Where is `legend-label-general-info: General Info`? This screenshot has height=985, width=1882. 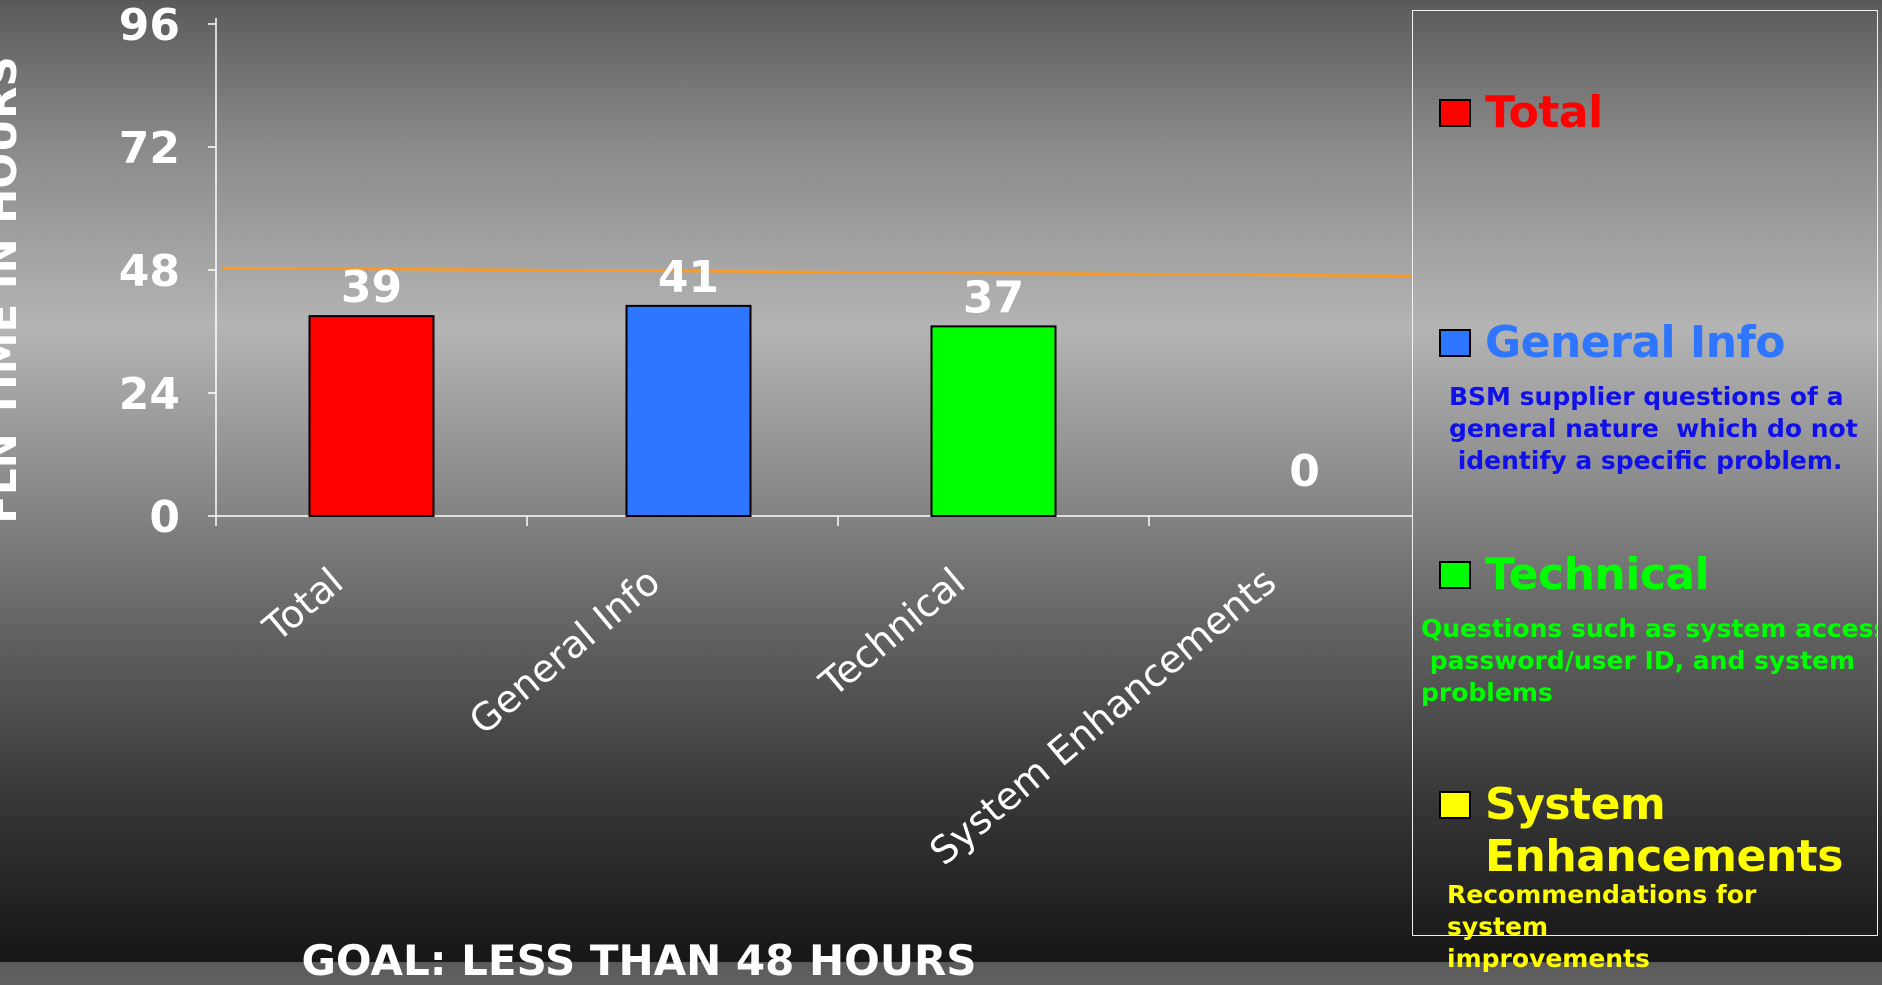
legend-label-general-info: General Info is located at coordinates (1635, 342).